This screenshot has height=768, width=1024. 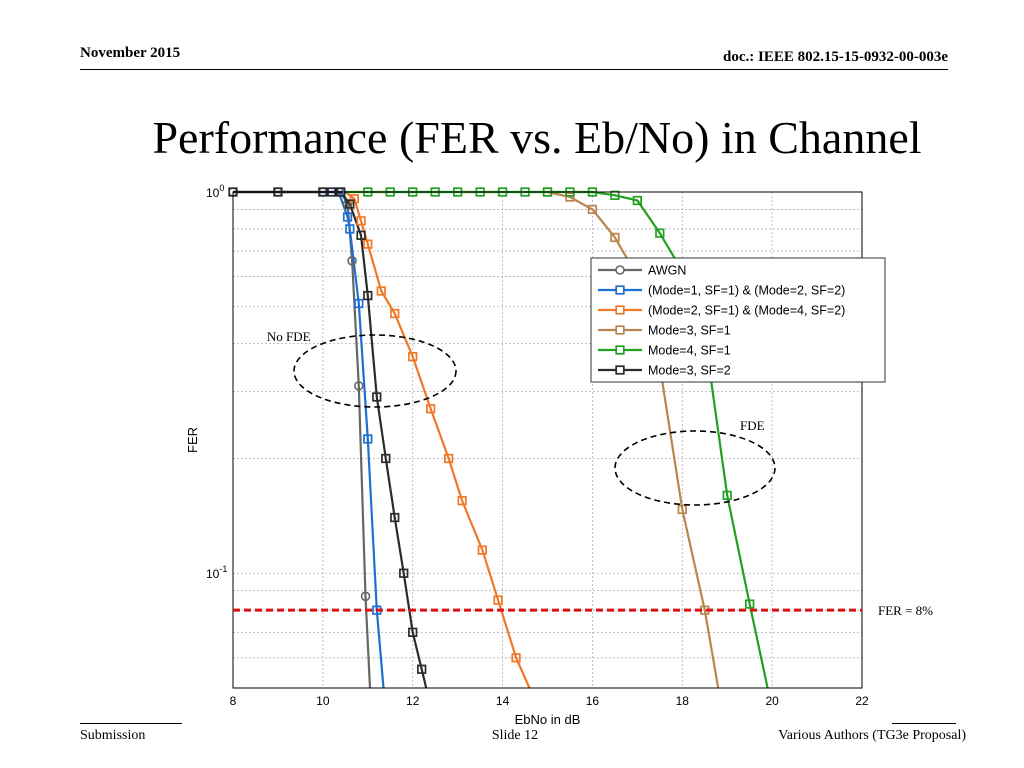 What do you see at coordinates (689, 331) in the screenshot?
I see `legend-label-3: Mode=3, SF=1` at bounding box center [689, 331].